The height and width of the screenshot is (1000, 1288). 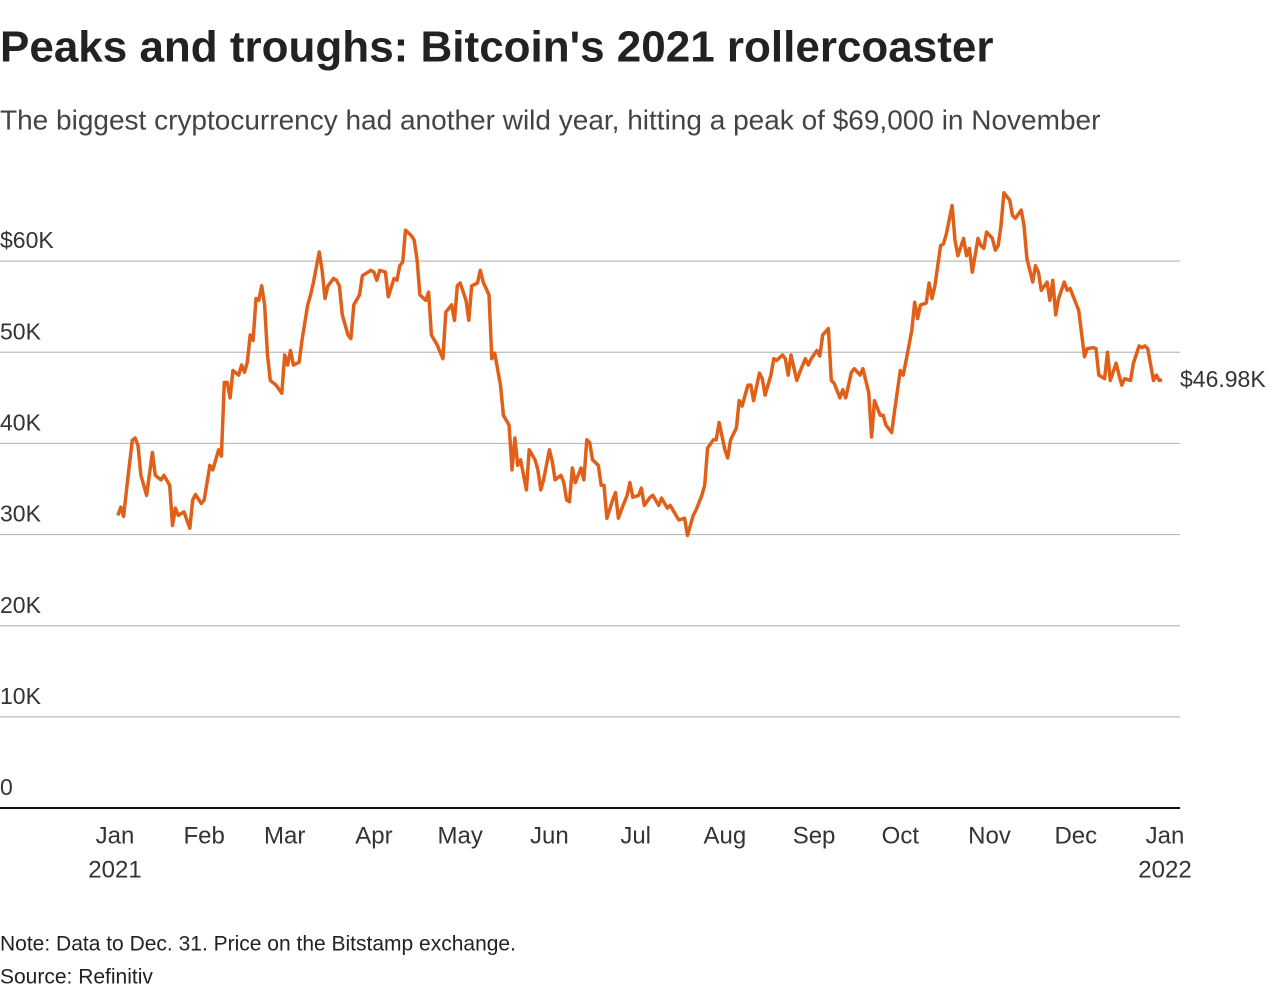 What do you see at coordinates (21, 514) in the screenshot?
I see `y-tick-label: 30K` at bounding box center [21, 514].